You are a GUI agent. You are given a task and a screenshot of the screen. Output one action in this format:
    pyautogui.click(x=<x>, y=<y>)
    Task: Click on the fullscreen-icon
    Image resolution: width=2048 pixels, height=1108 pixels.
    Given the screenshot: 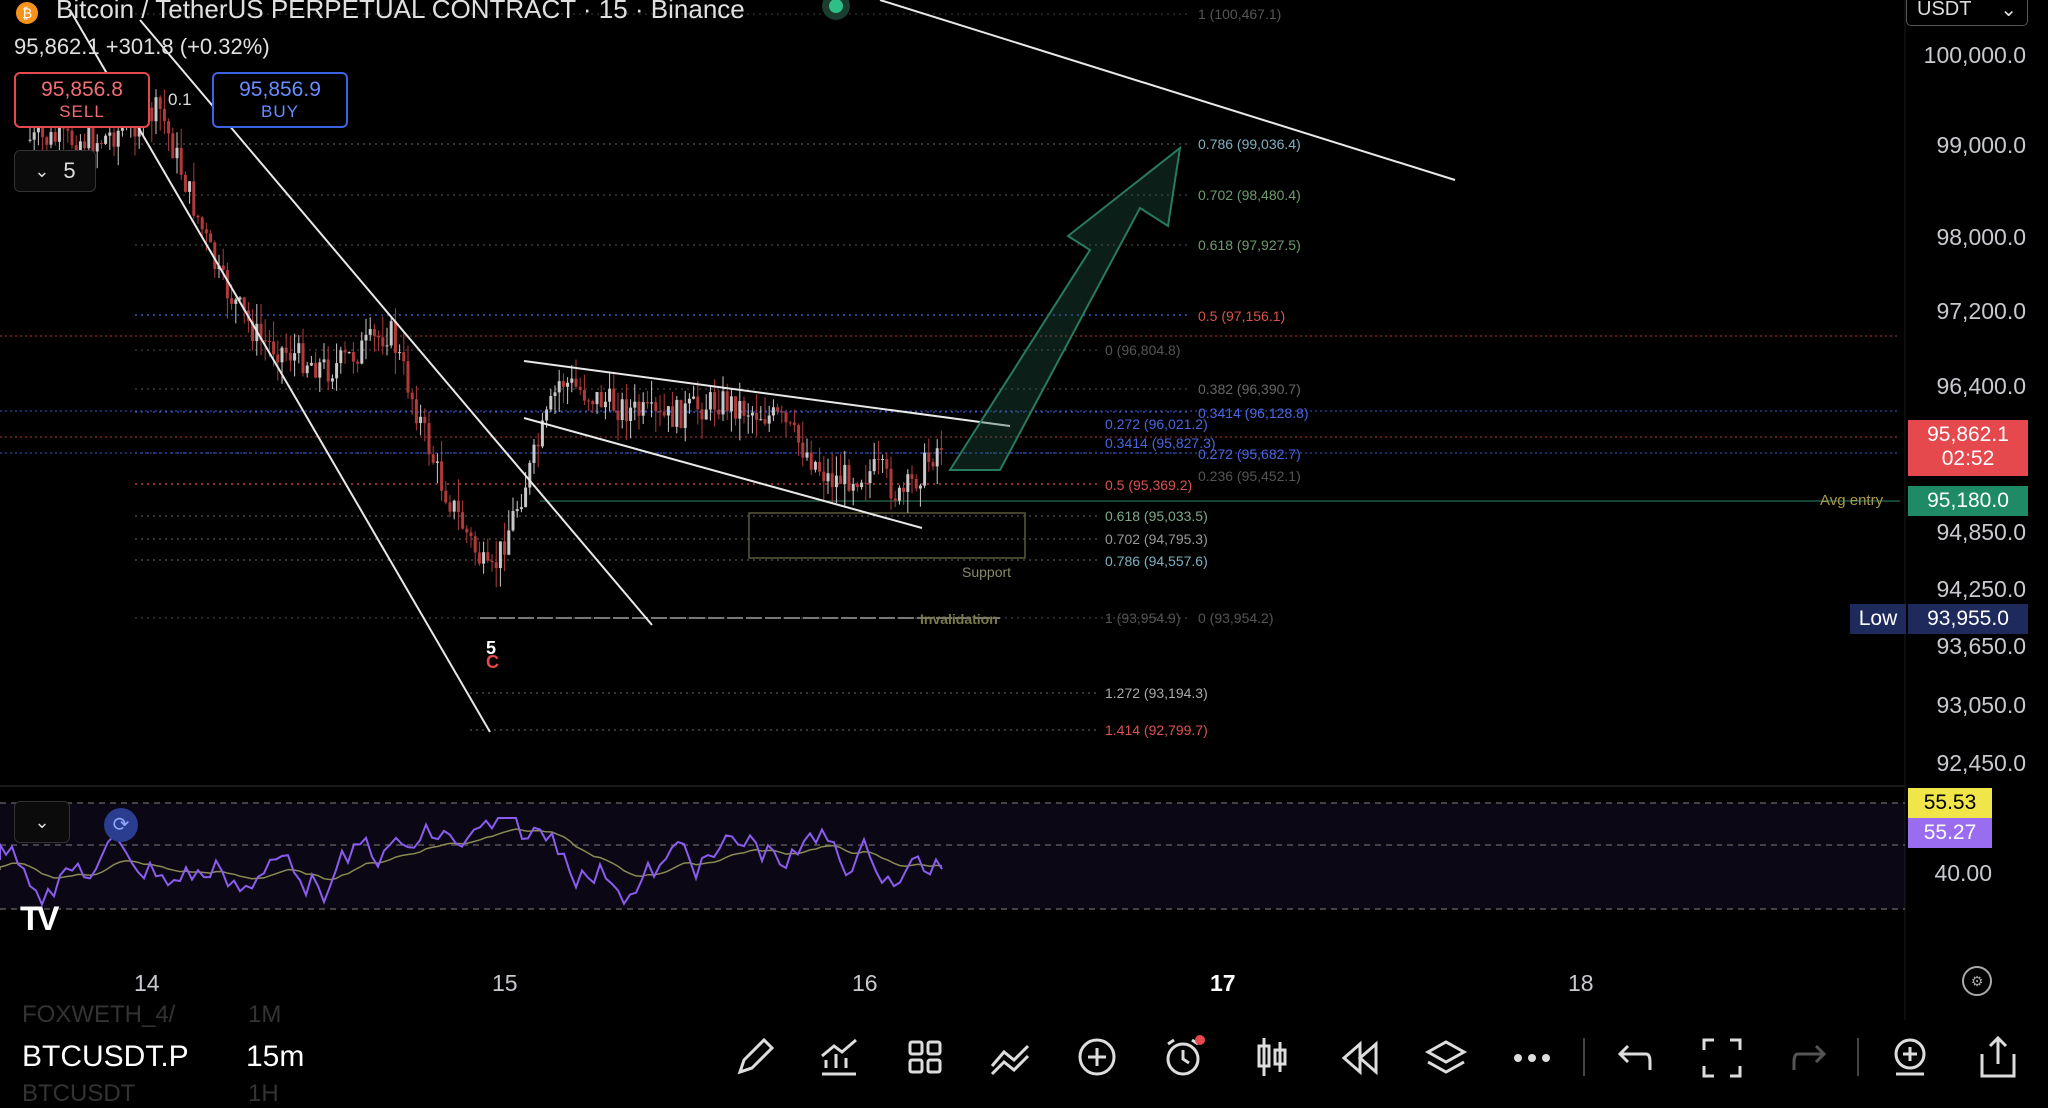 What is the action you would take?
    pyautogui.click(x=1722, y=1058)
    